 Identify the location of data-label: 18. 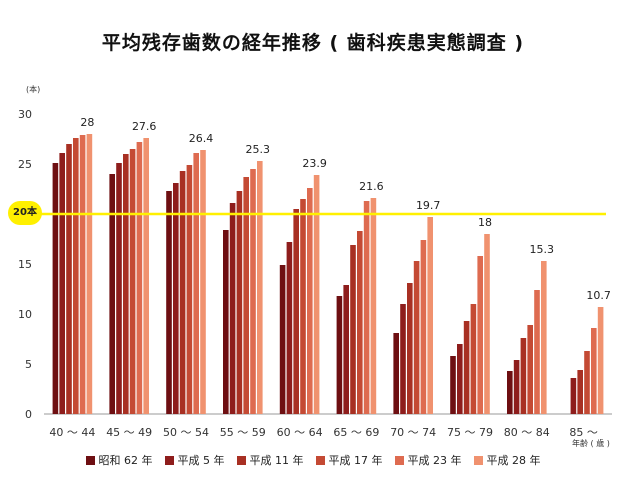
(485, 222).